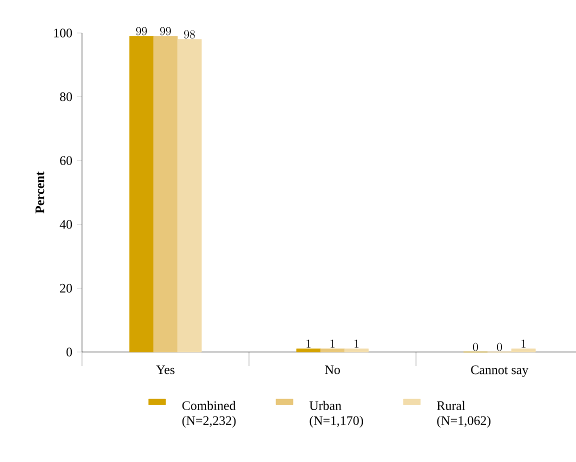 This screenshot has width=576, height=462. Describe the element at coordinates (63, 33) in the screenshot. I see `y-tick-label: 100` at that location.